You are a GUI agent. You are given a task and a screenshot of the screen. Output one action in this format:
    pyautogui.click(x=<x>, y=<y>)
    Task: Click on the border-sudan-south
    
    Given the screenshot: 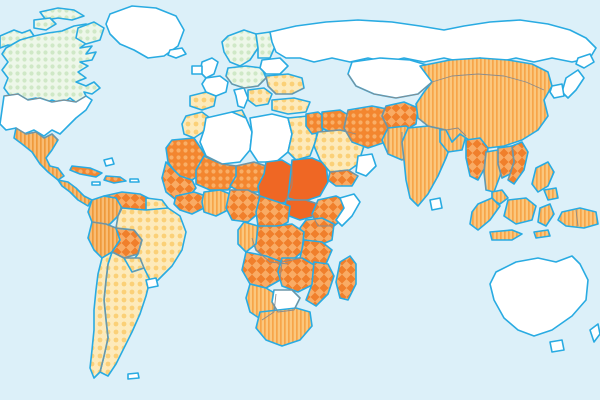 What is the action you would take?
    pyautogui.click(x=302, y=202)
    